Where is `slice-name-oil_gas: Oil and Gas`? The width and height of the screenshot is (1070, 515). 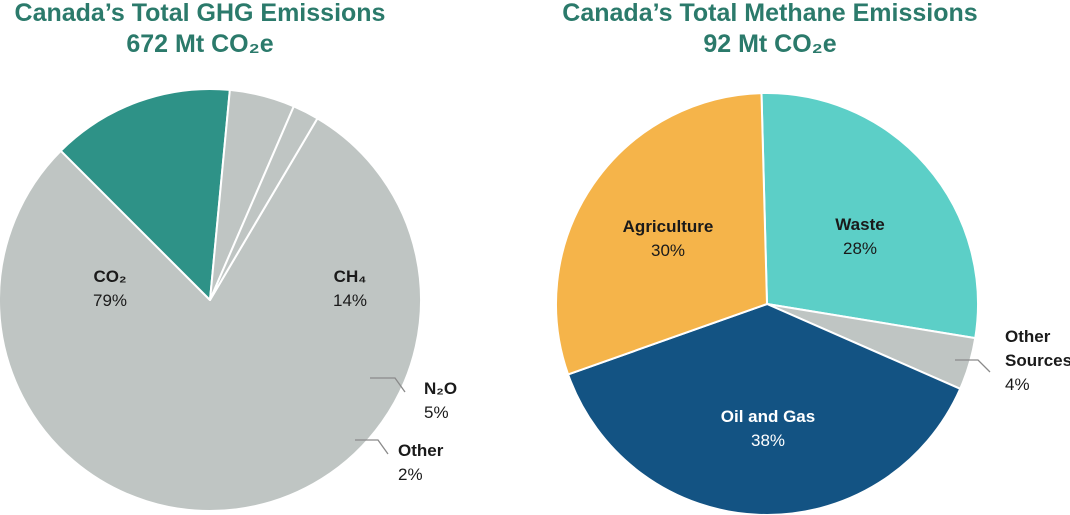
slice-name-oil_gas: Oil and Gas is located at coordinates (768, 416).